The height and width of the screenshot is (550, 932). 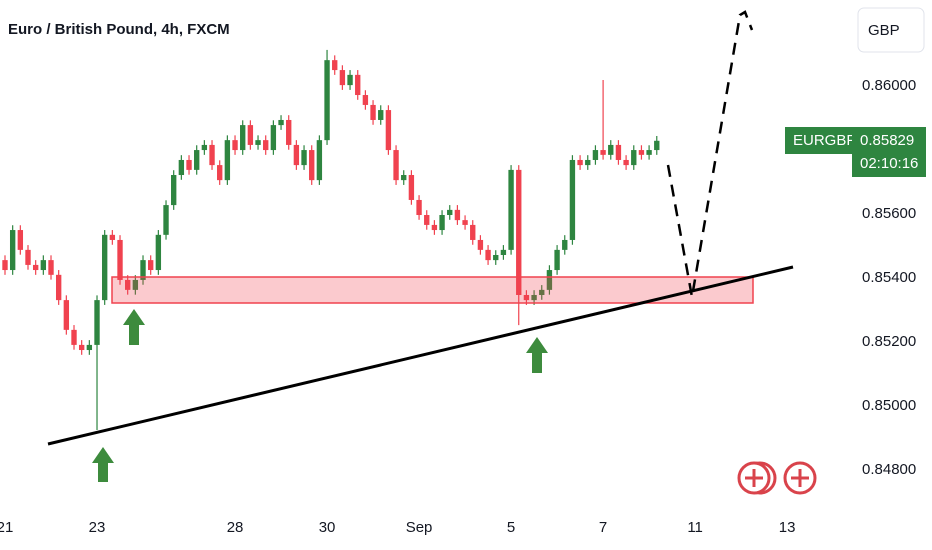 What do you see at coordinates (889, 85) in the screenshot?
I see `y-tick-label: 0.86000` at bounding box center [889, 85].